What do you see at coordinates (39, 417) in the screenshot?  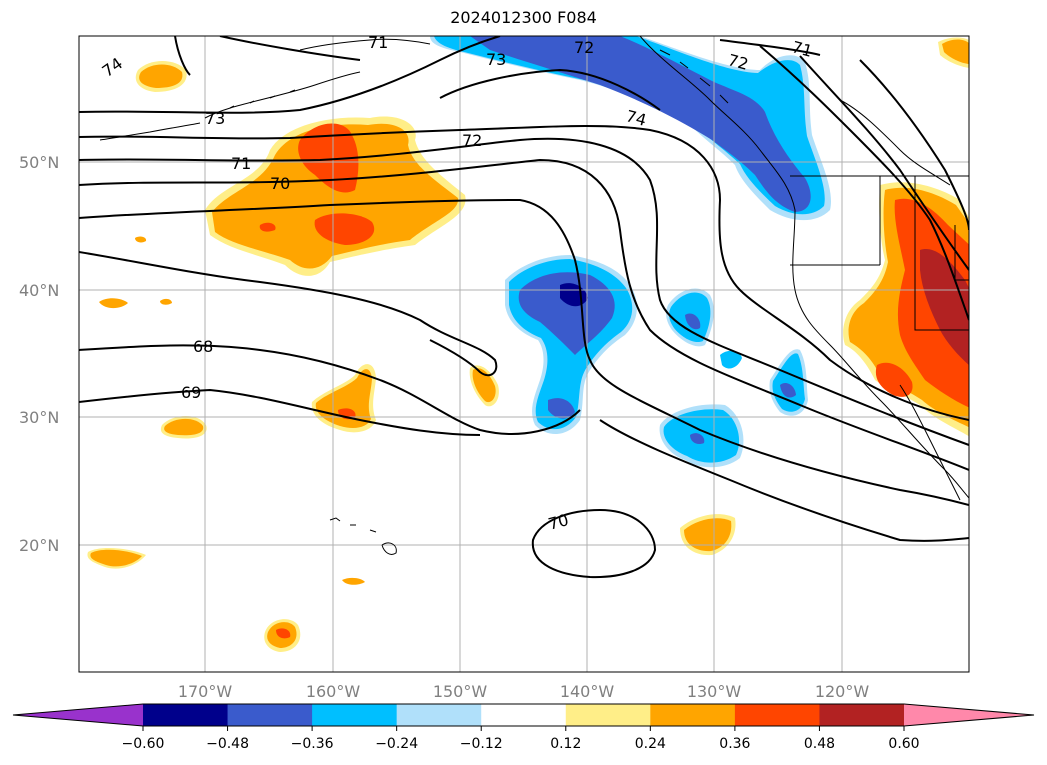 I see `lat-label: 30°N` at bounding box center [39, 417].